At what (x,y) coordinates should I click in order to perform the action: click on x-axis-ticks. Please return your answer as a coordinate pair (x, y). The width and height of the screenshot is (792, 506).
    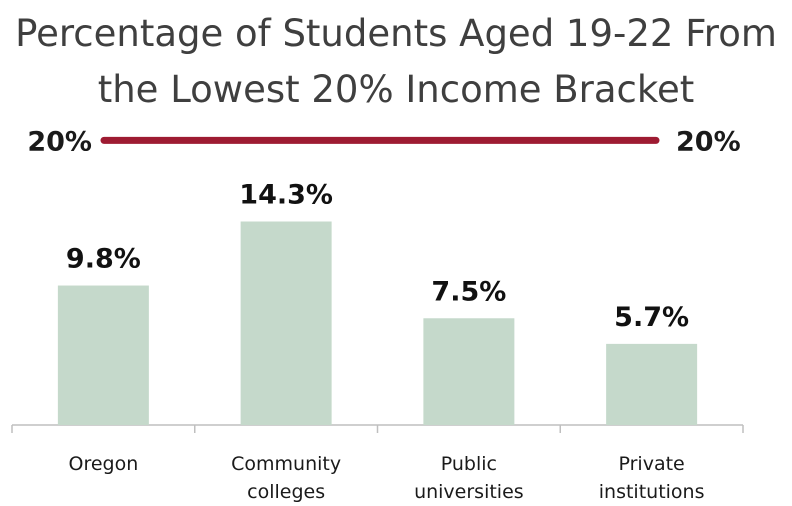
    Looking at the image, I should click on (377, 429).